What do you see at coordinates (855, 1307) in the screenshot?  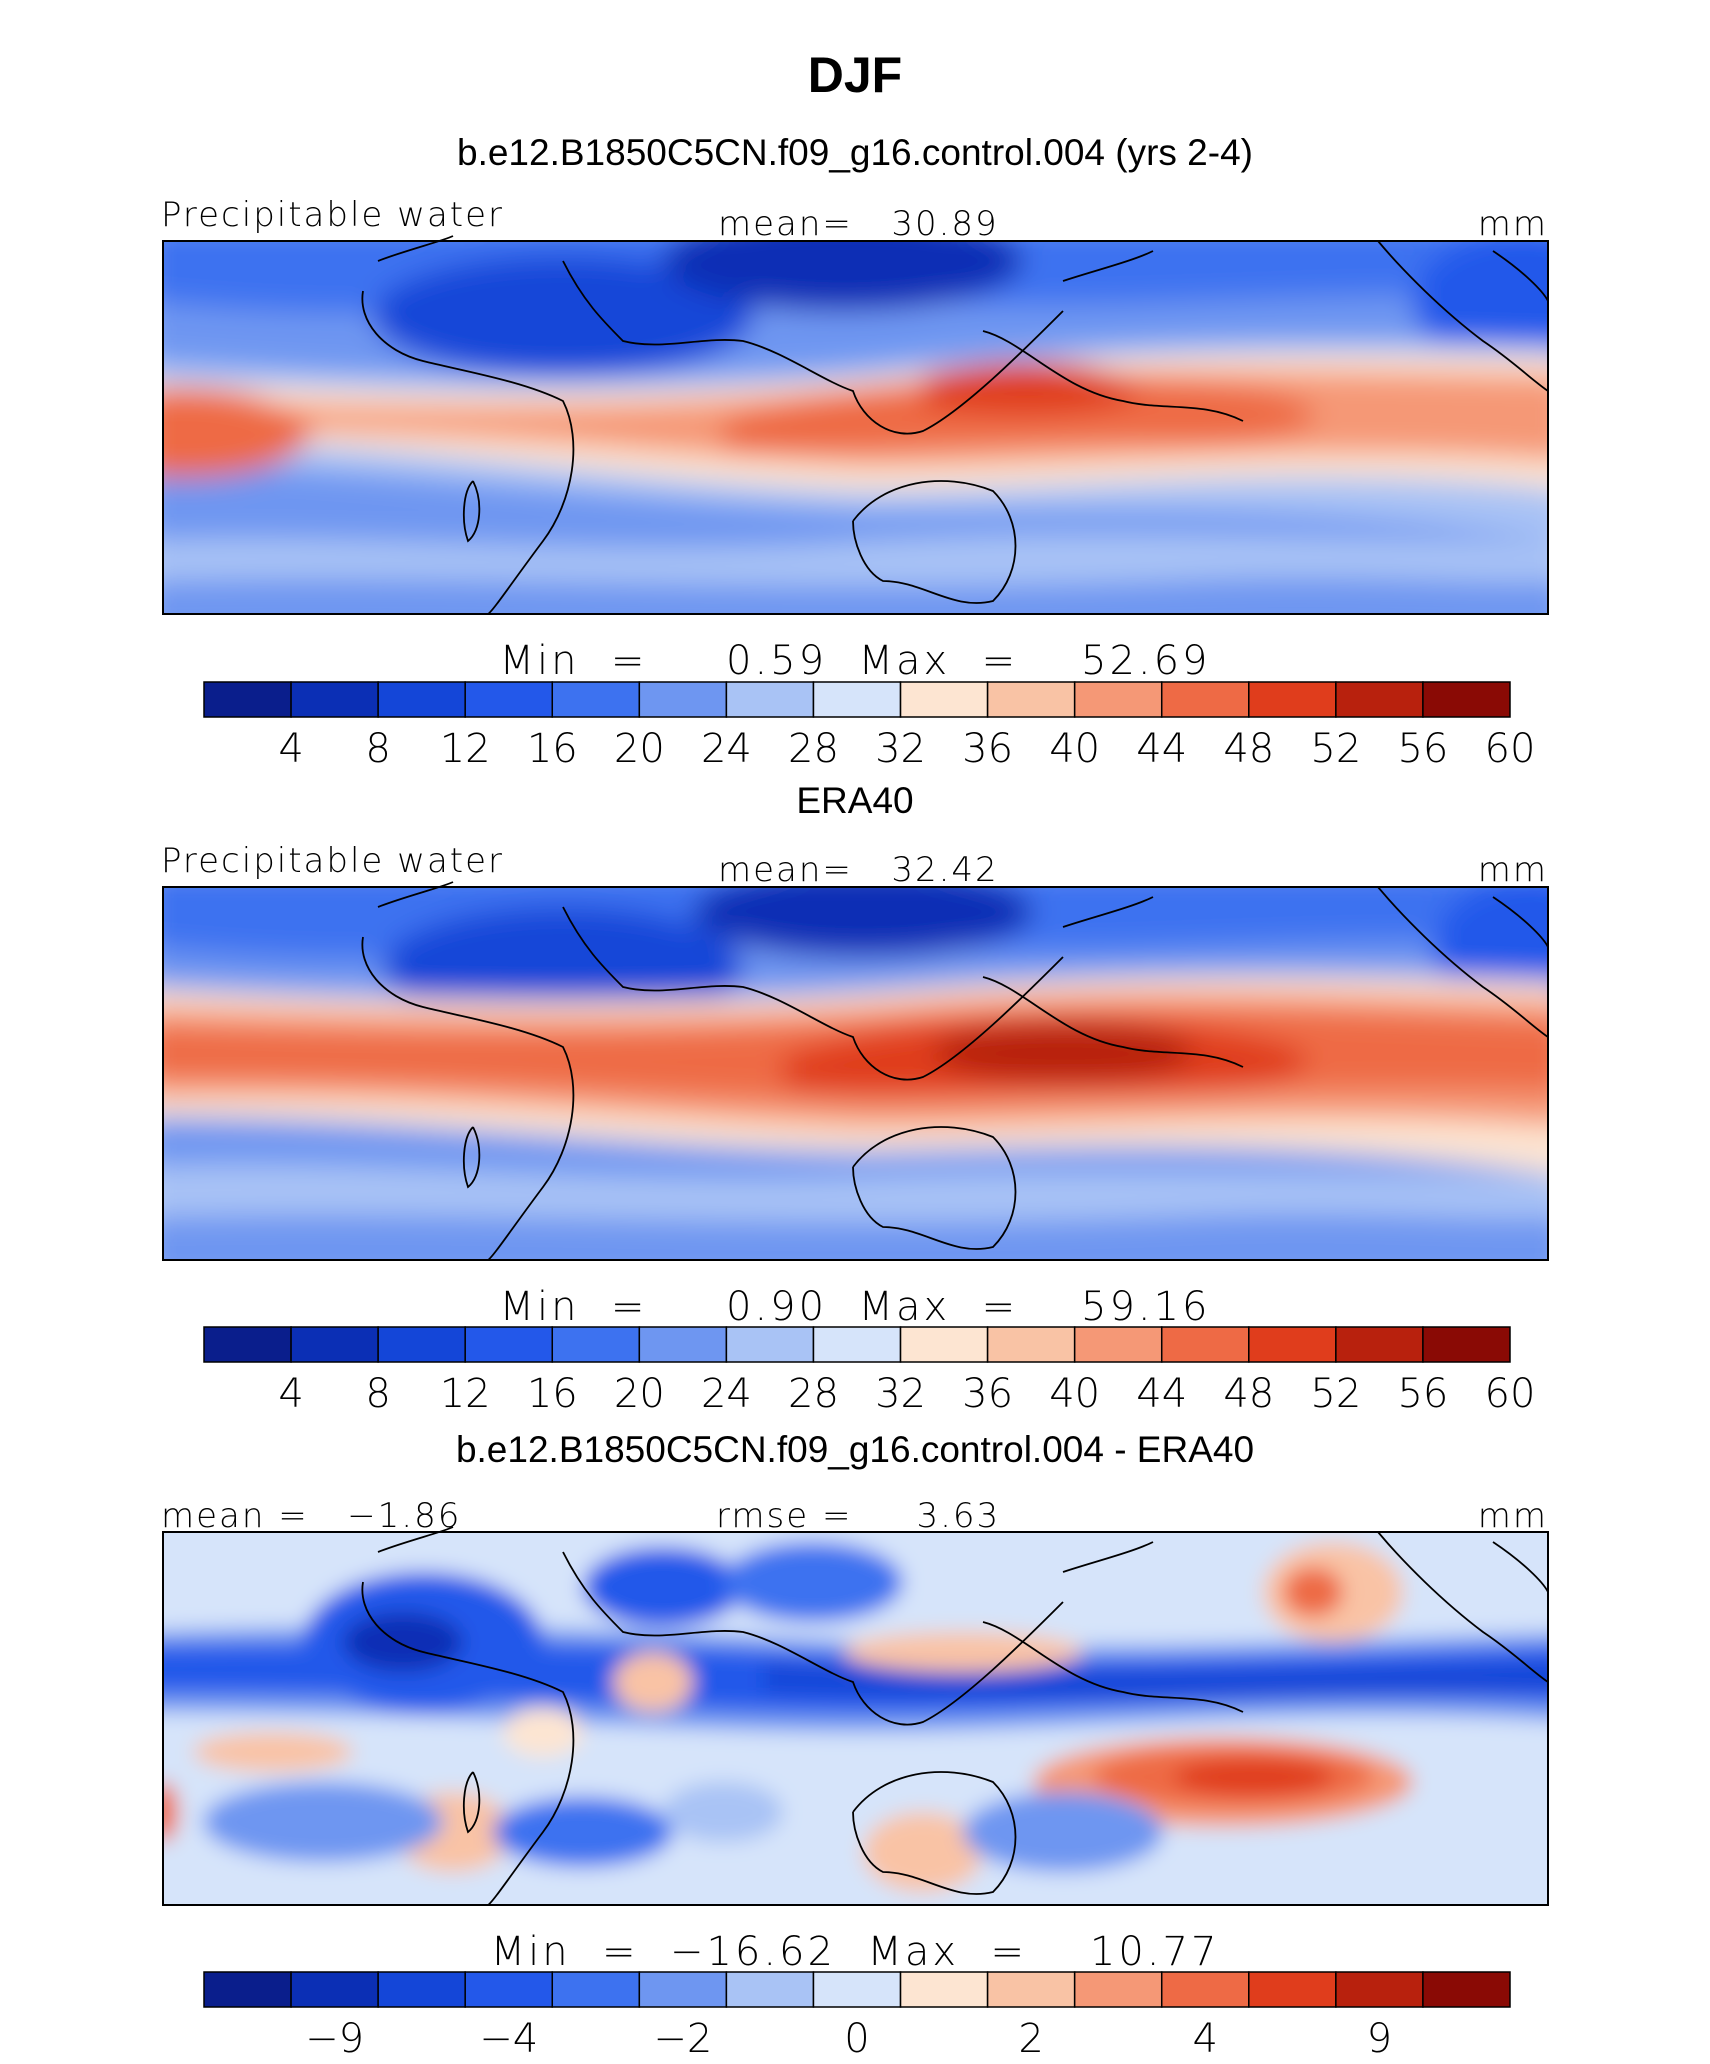 I see `min-max-label: Min = 0.90 Max = 59.16` at bounding box center [855, 1307].